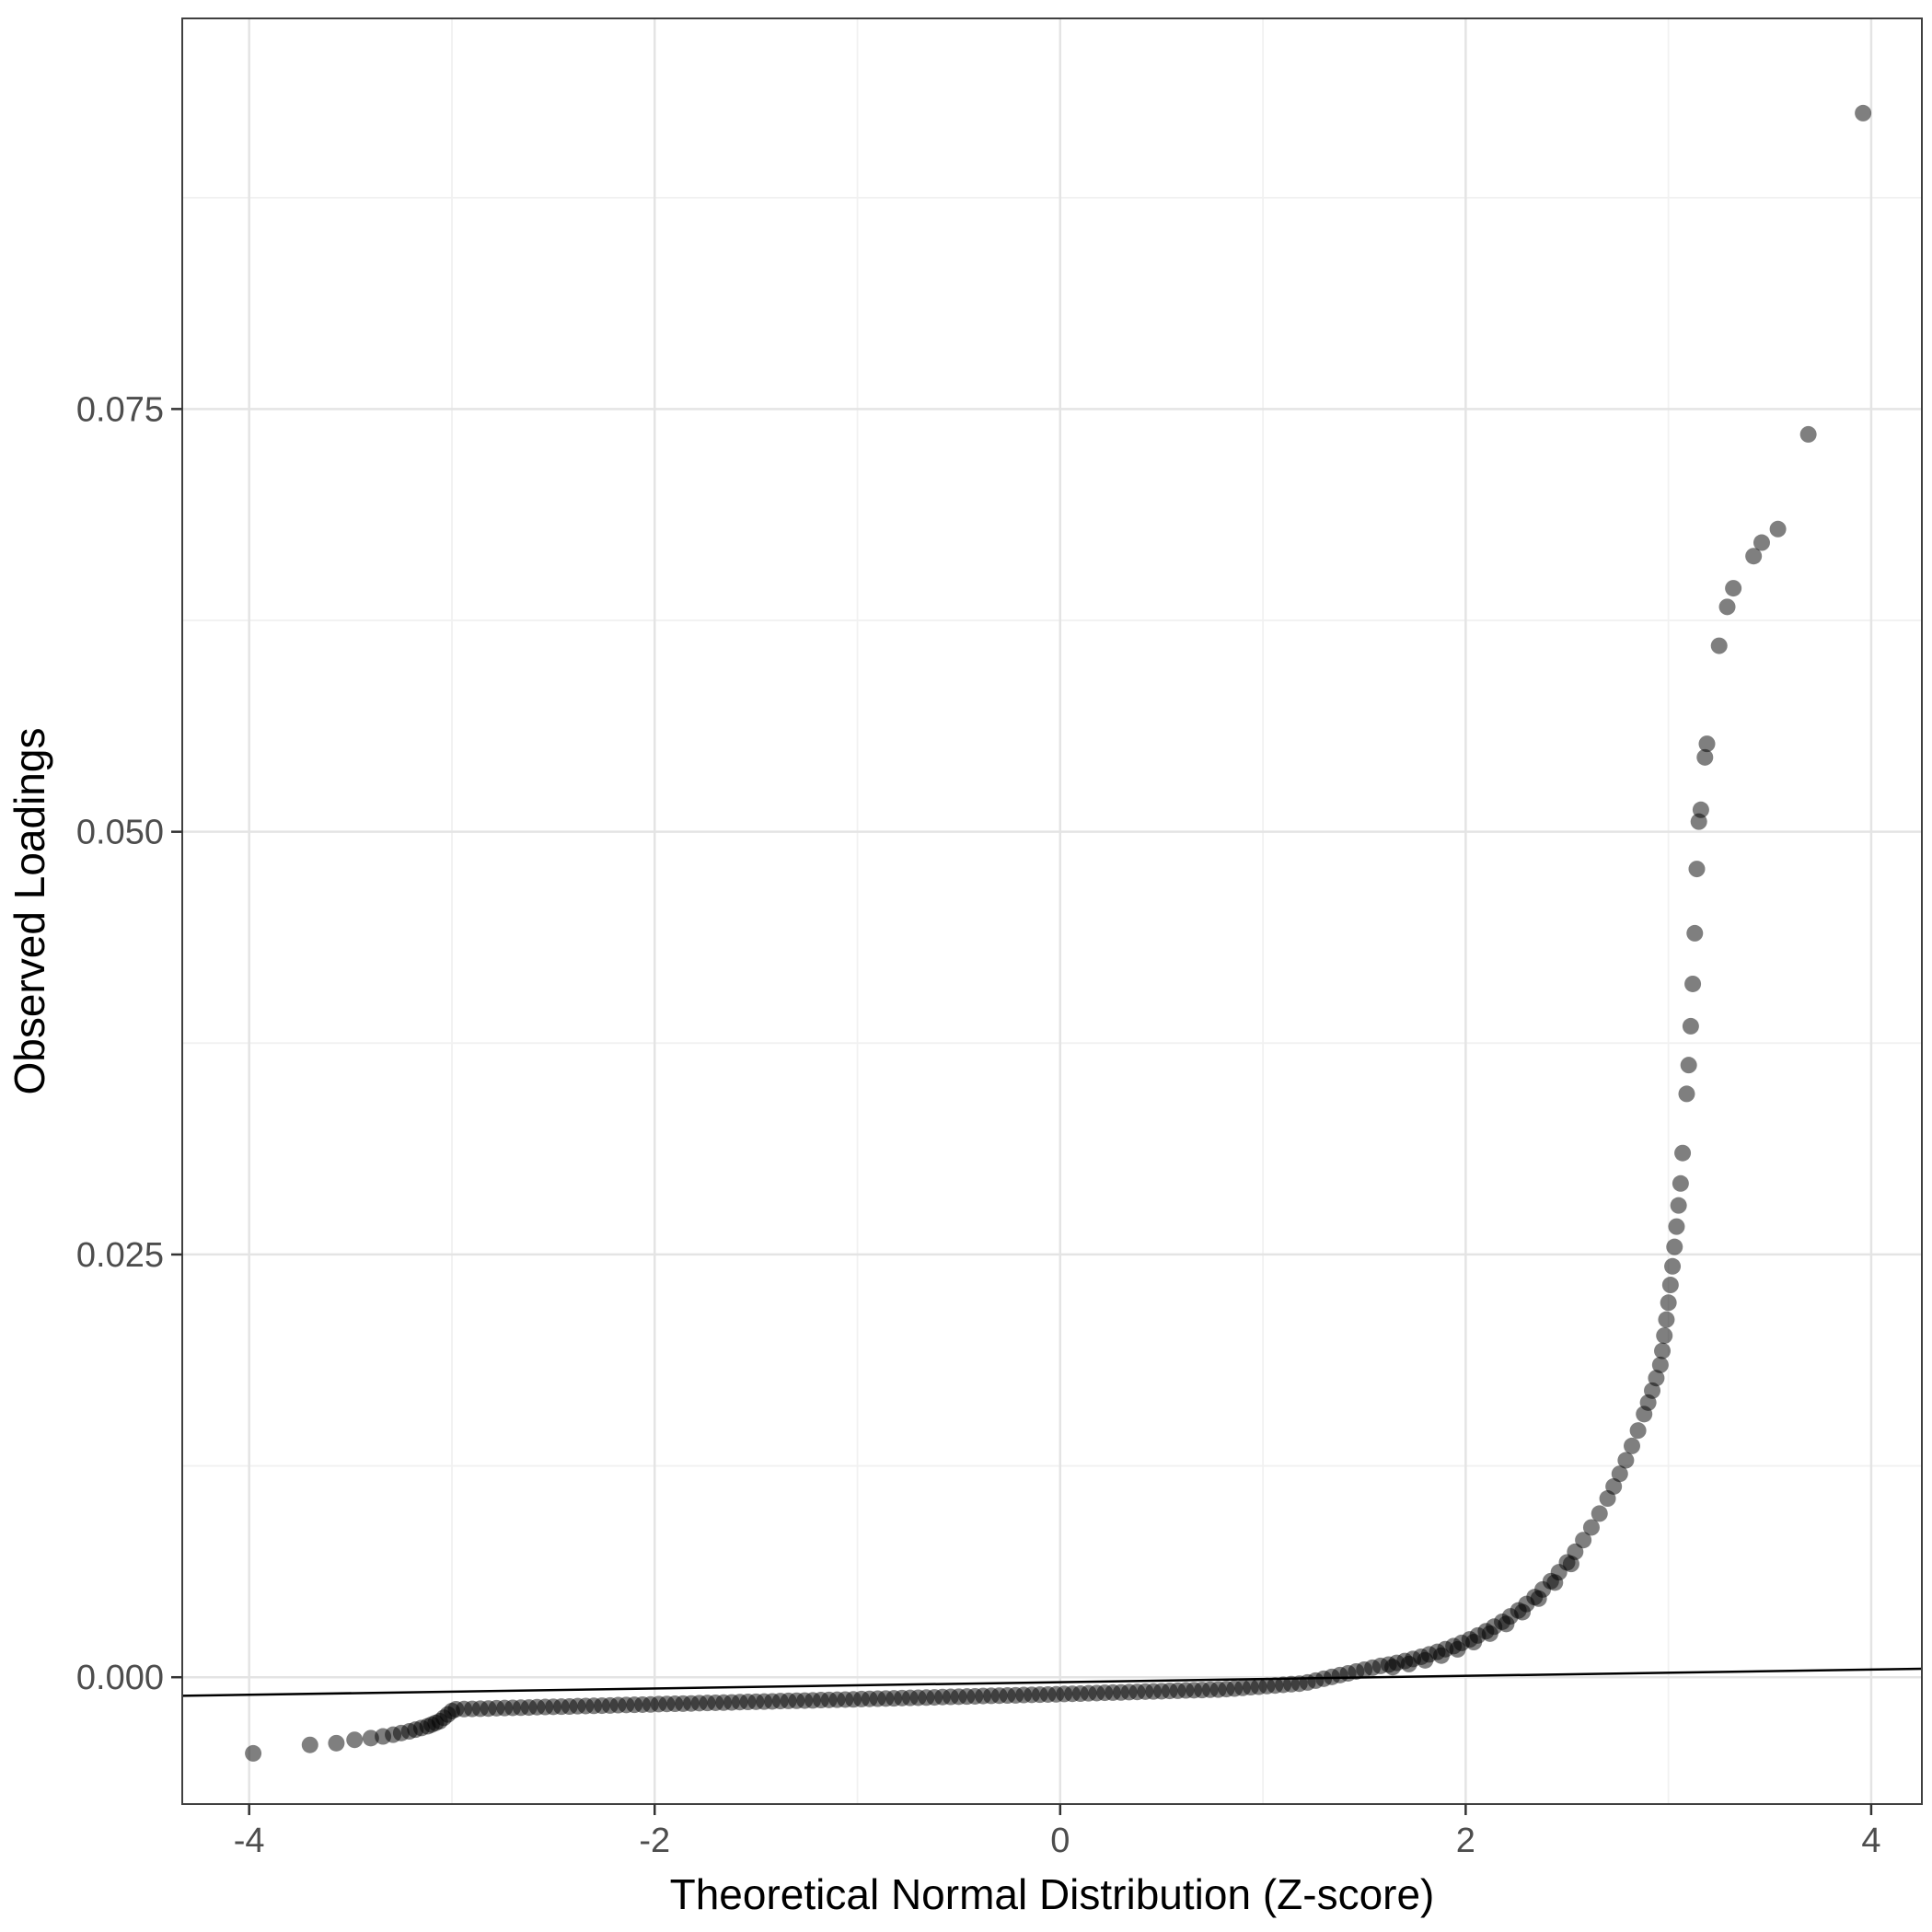 The height and width of the screenshot is (1932, 1932). I want to click on y-tick-label: 0.075, so click(120, 410).